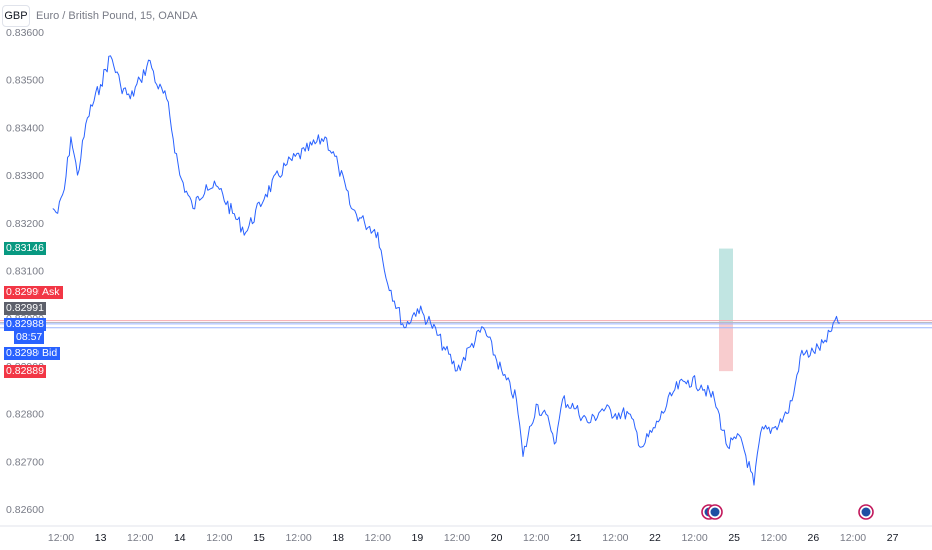 Image resolution: width=932 pixels, height=550 pixels. Describe the element at coordinates (101, 538) in the screenshot. I see `x-tick-label: 13` at that location.